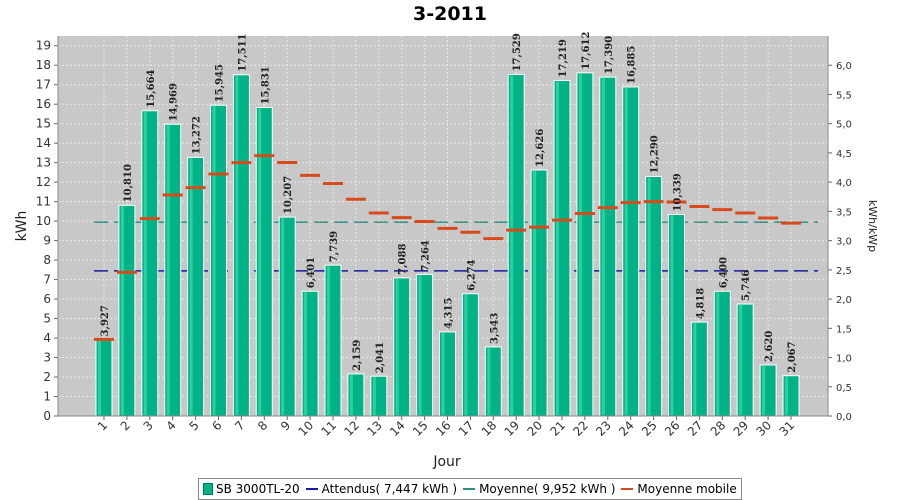  What do you see at coordinates (43, 143) in the screenshot?
I see `y-tick-label: 14` at bounding box center [43, 143].